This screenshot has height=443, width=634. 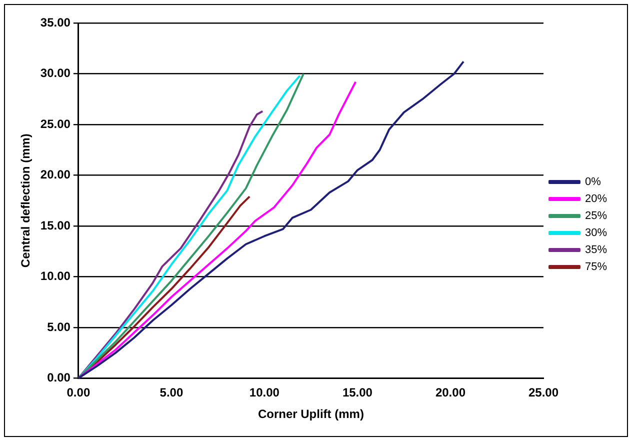 What do you see at coordinates (25, 201) in the screenshot?
I see `y-axis-title: Central deflection (mm)` at bounding box center [25, 201].